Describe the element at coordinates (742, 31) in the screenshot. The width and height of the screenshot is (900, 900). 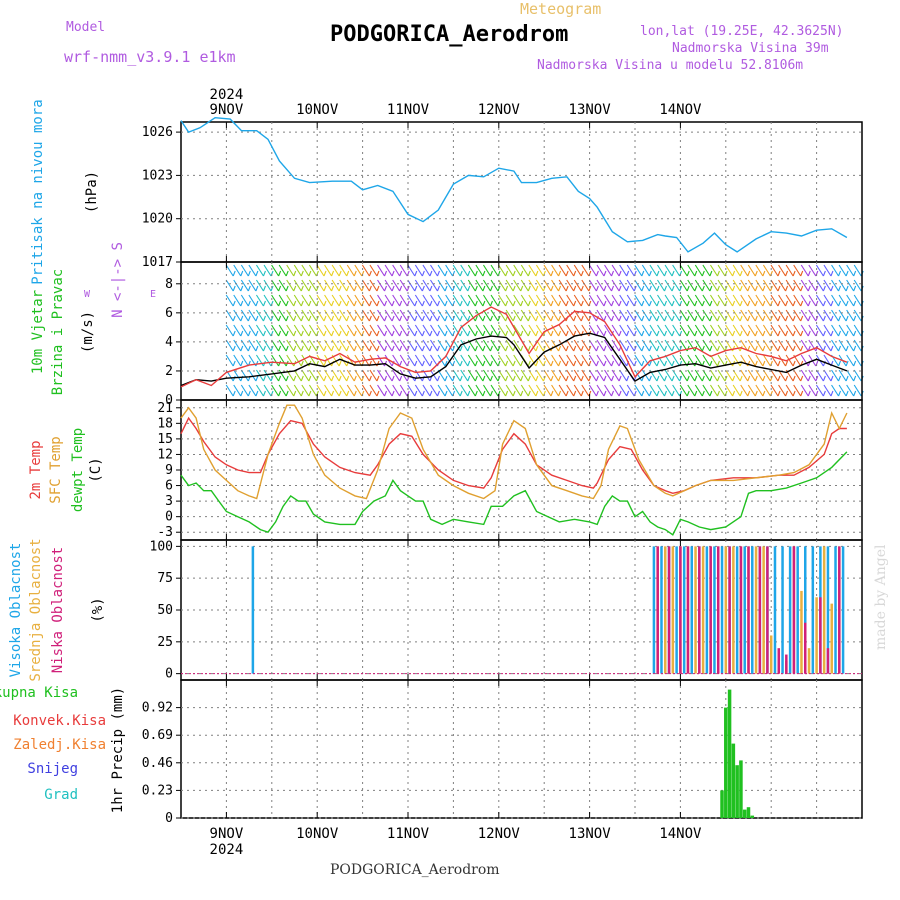
I see `lonlat-label: lon,lat (19.25E, 42.3625N)` at that location.